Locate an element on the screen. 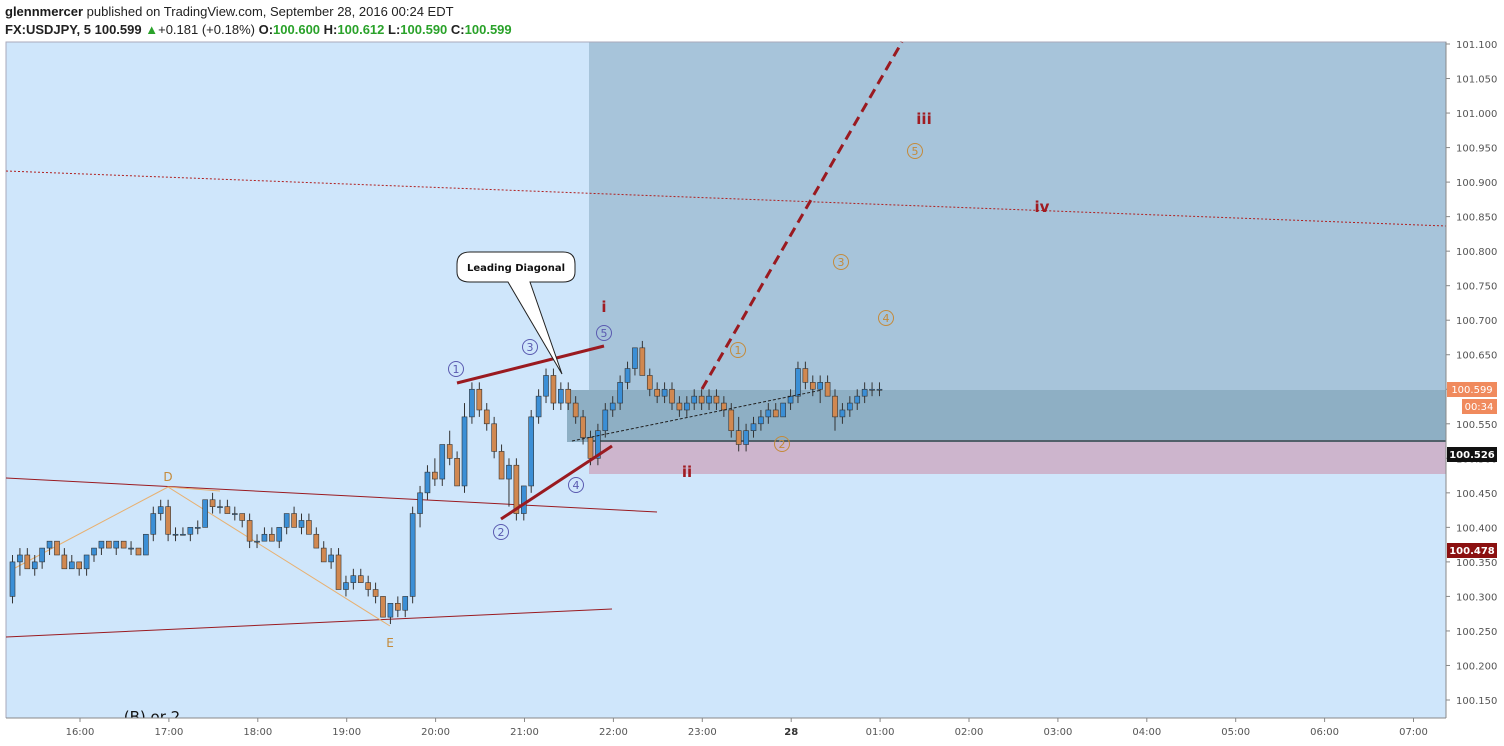 The height and width of the screenshot is (746, 1504). x-tick-label: 07:00 is located at coordinates (1413, 732).